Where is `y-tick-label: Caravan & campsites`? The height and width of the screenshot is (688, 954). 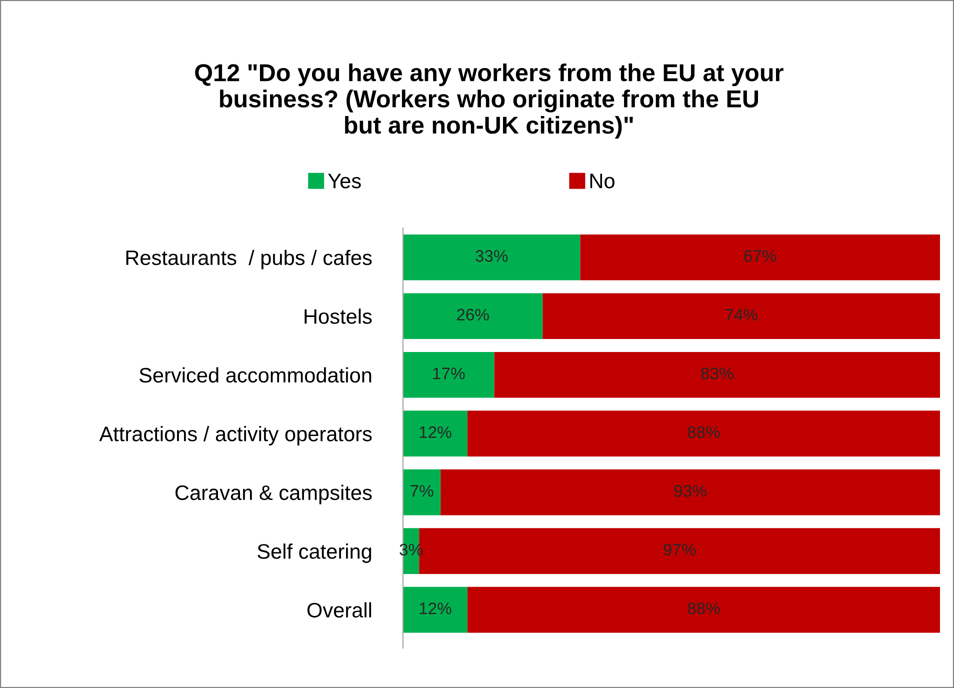
y-tick-label: Caravan & campsites is located at coordinates (274, 494).